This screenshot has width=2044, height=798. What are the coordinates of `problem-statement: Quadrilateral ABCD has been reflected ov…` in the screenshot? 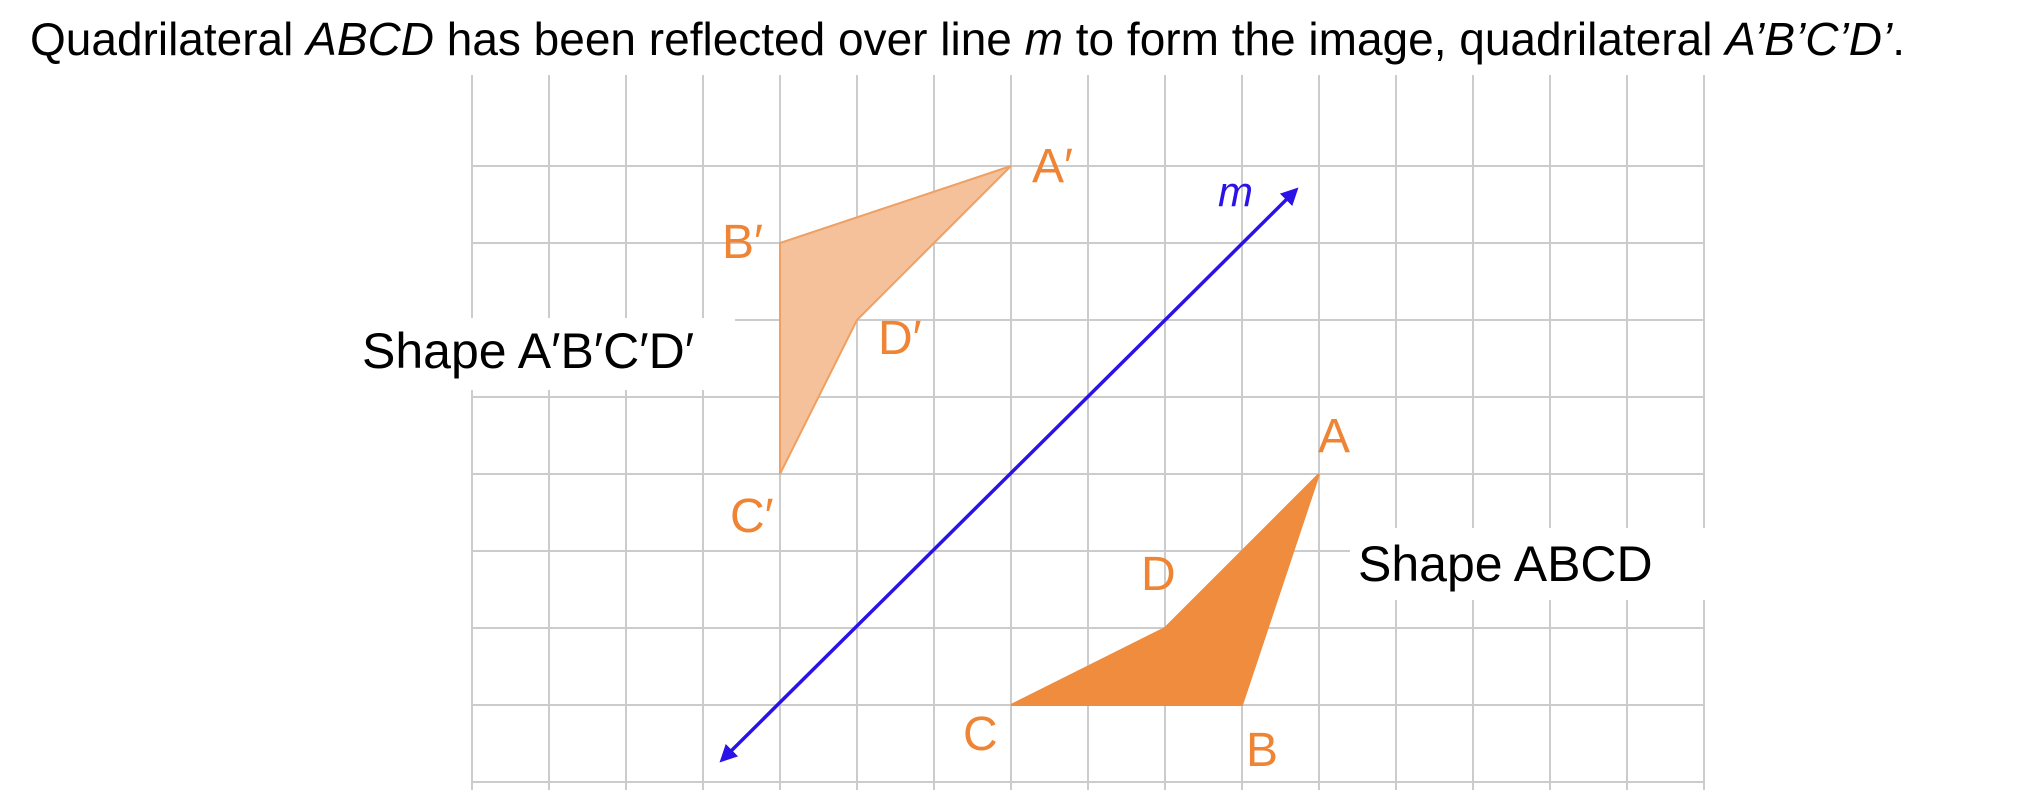 It's located at (967, 39).